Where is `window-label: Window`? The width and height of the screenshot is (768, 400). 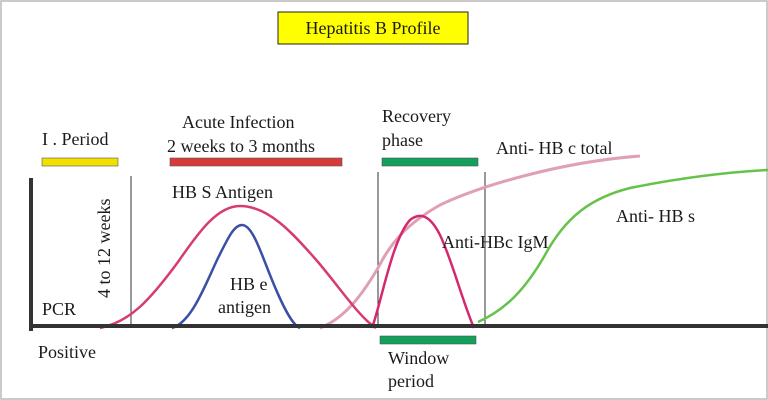
window-label: Window is located at coordinates (418, 358).